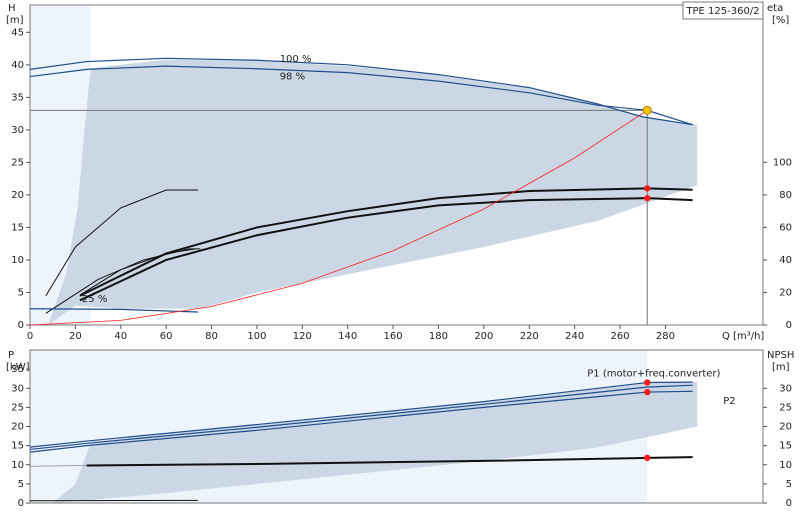 The height and width of the screenshot is (520, 800). Describe the element at coordinates (665, 336) in the screenshot. I see `x-tick-label: 280` at that location.